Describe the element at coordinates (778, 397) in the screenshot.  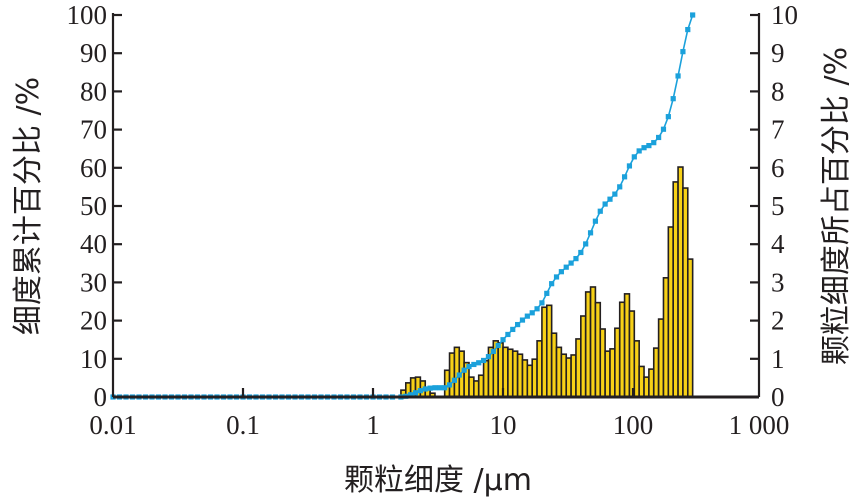
I see `y-right-tick-label: 0` at that location.